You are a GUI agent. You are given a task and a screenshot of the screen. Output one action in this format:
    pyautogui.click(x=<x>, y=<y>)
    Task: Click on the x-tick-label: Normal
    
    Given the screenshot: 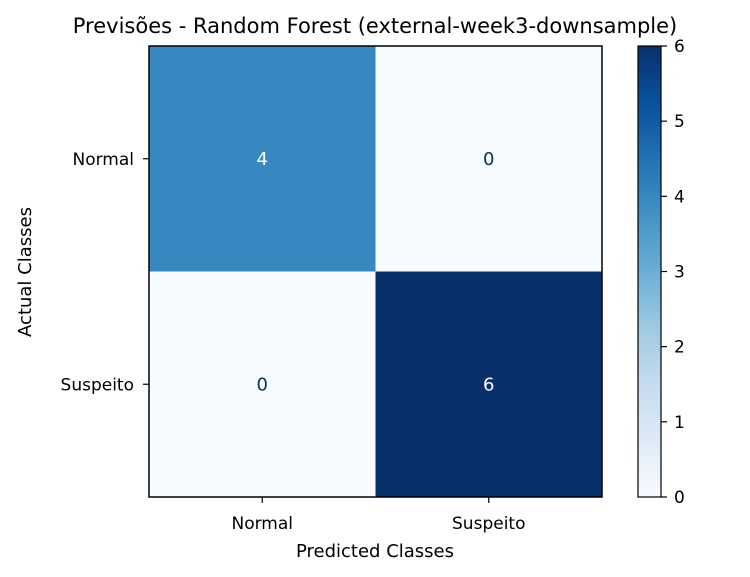 What is the action you would take?
    pyautogui.click(x=262, y=524)
    